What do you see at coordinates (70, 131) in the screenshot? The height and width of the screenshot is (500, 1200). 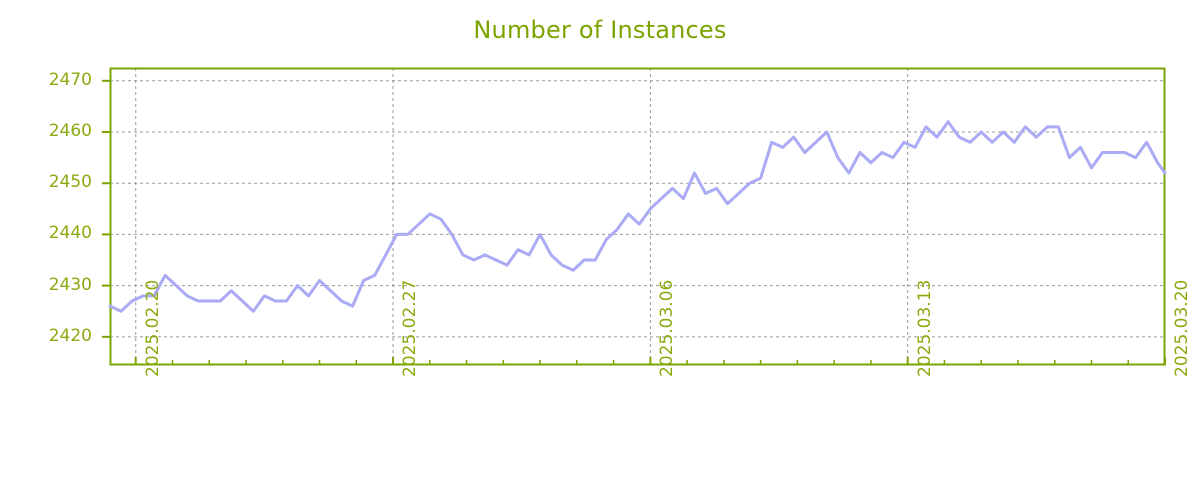 I see `y-axis-tick-label: 2460` at bounding box center [70, 131].